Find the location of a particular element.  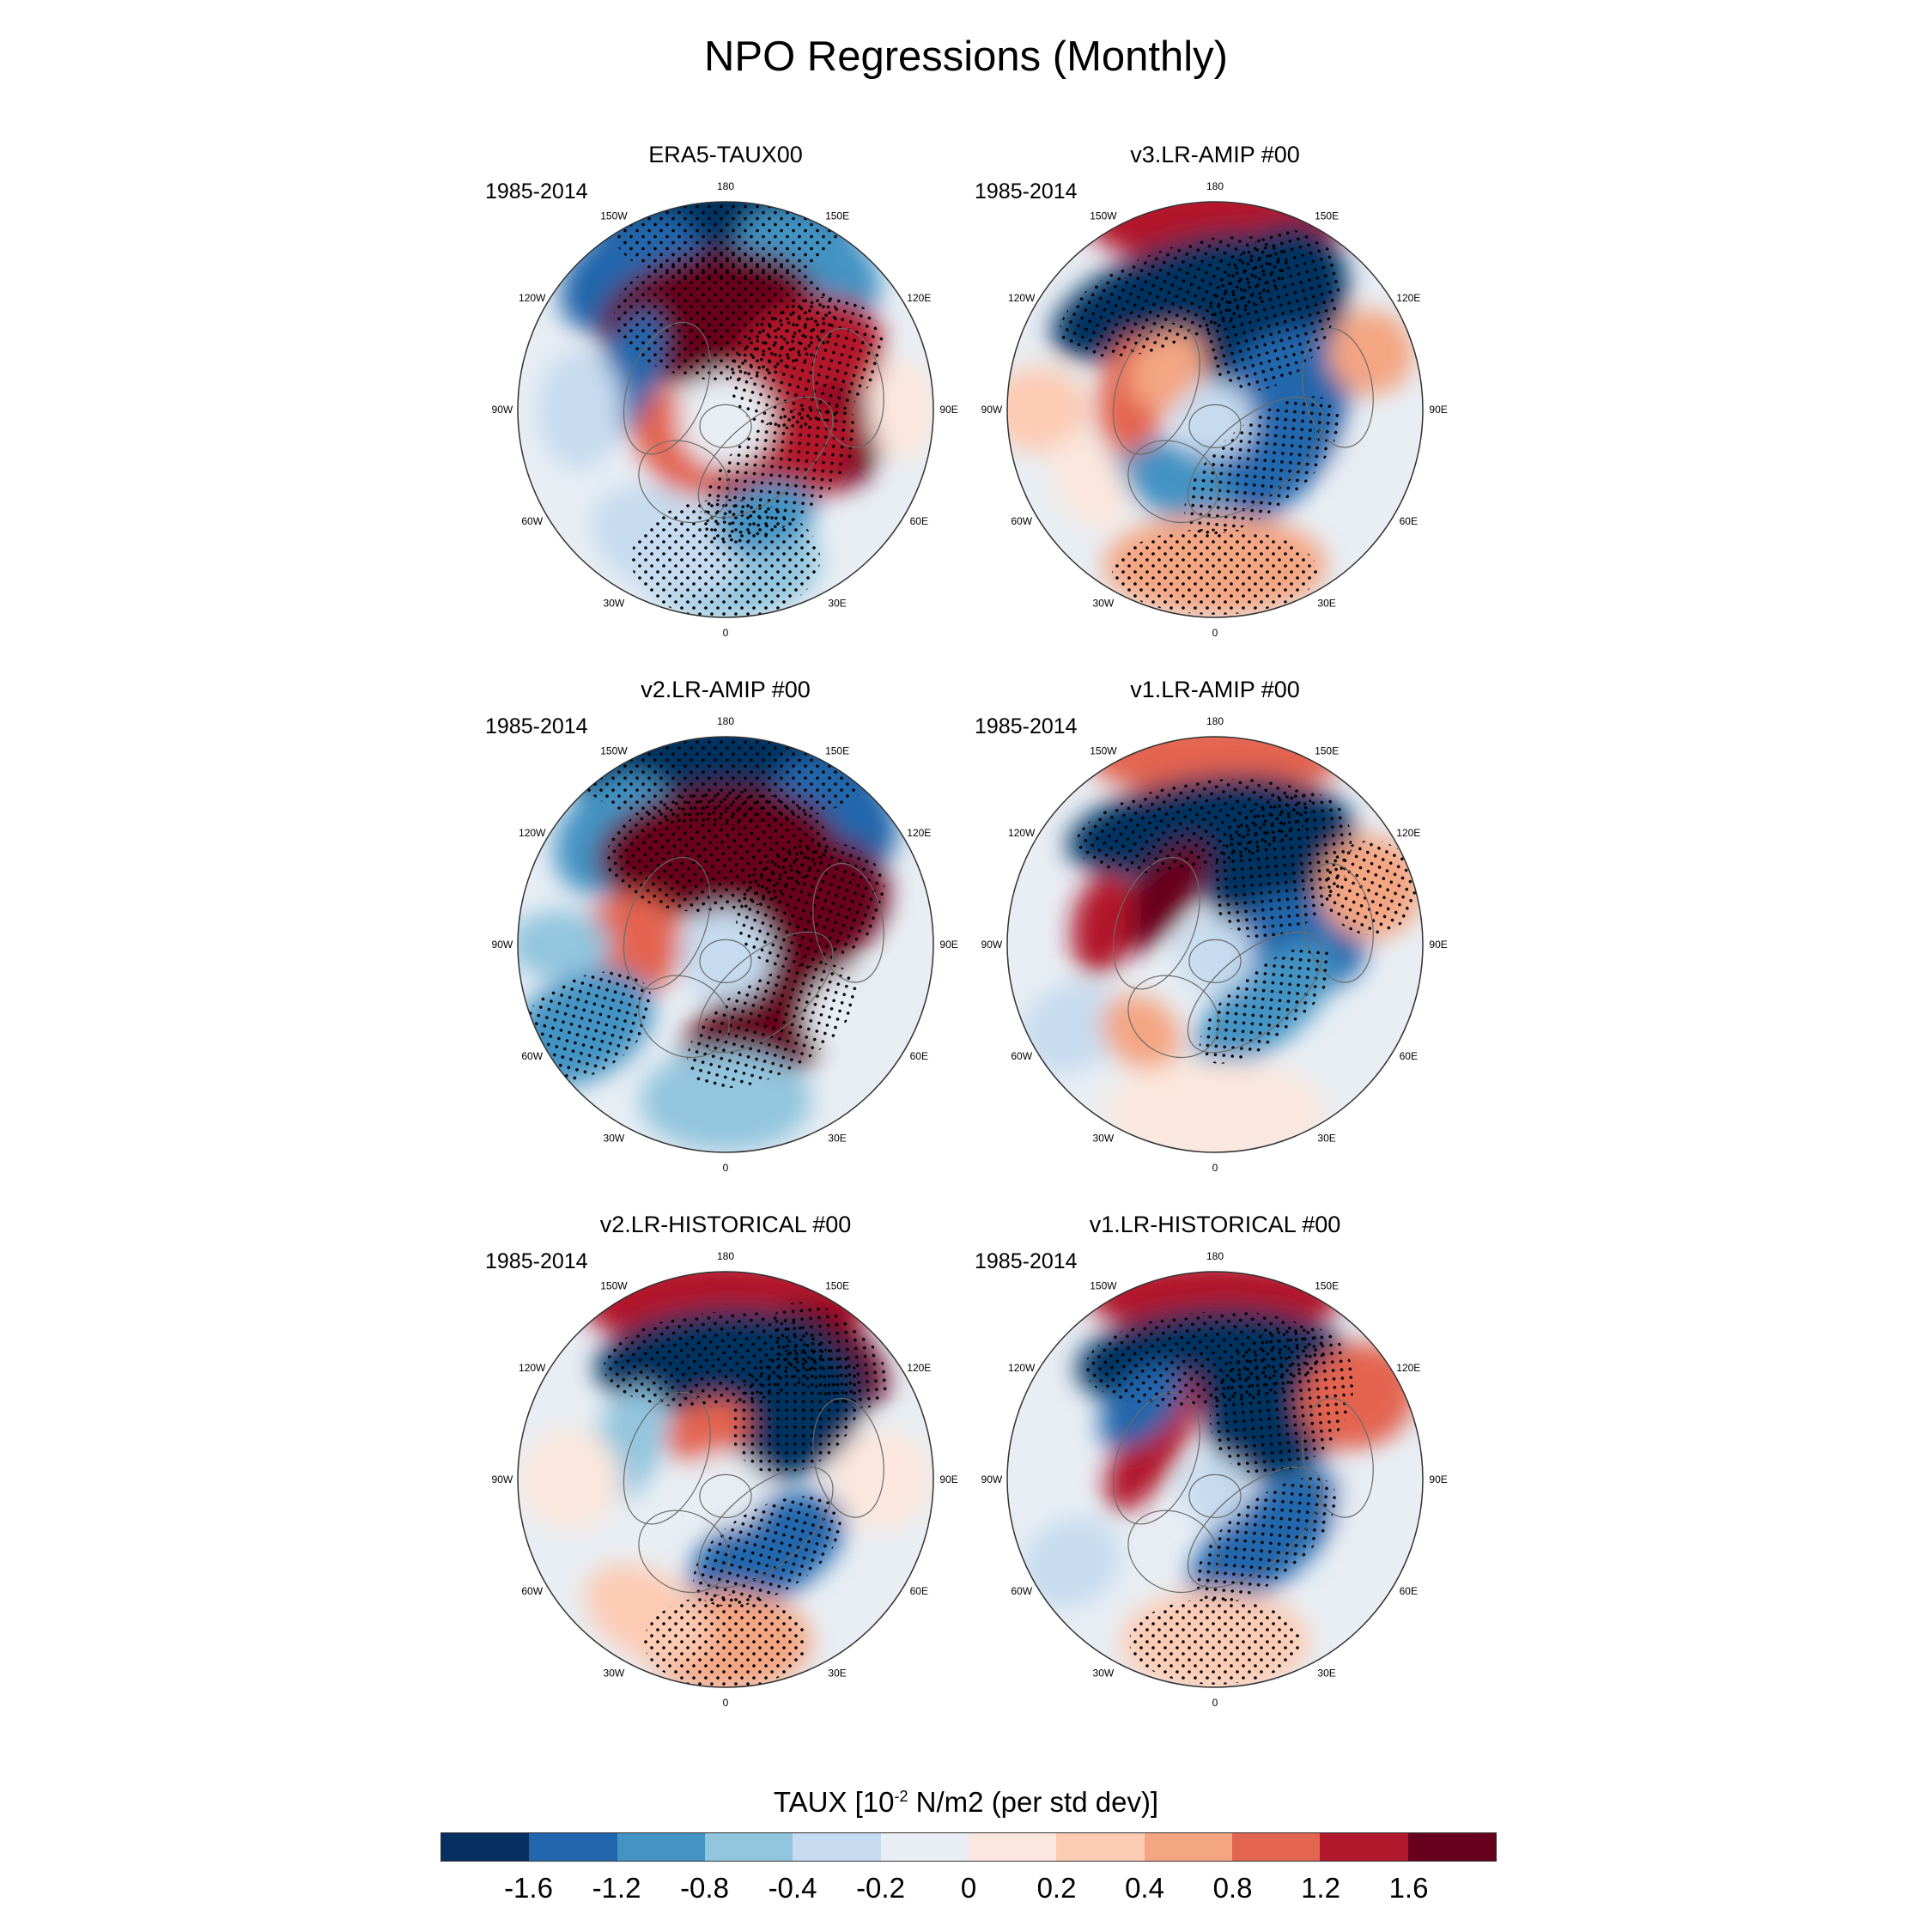

colorbar-tick-label: -1.2 is located at coordinates (616, 1888).